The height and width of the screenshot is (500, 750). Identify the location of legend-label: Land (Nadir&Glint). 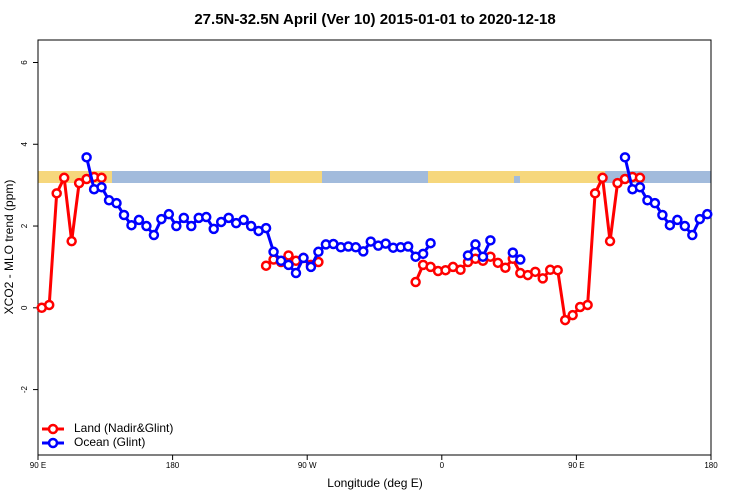
(123, 428).